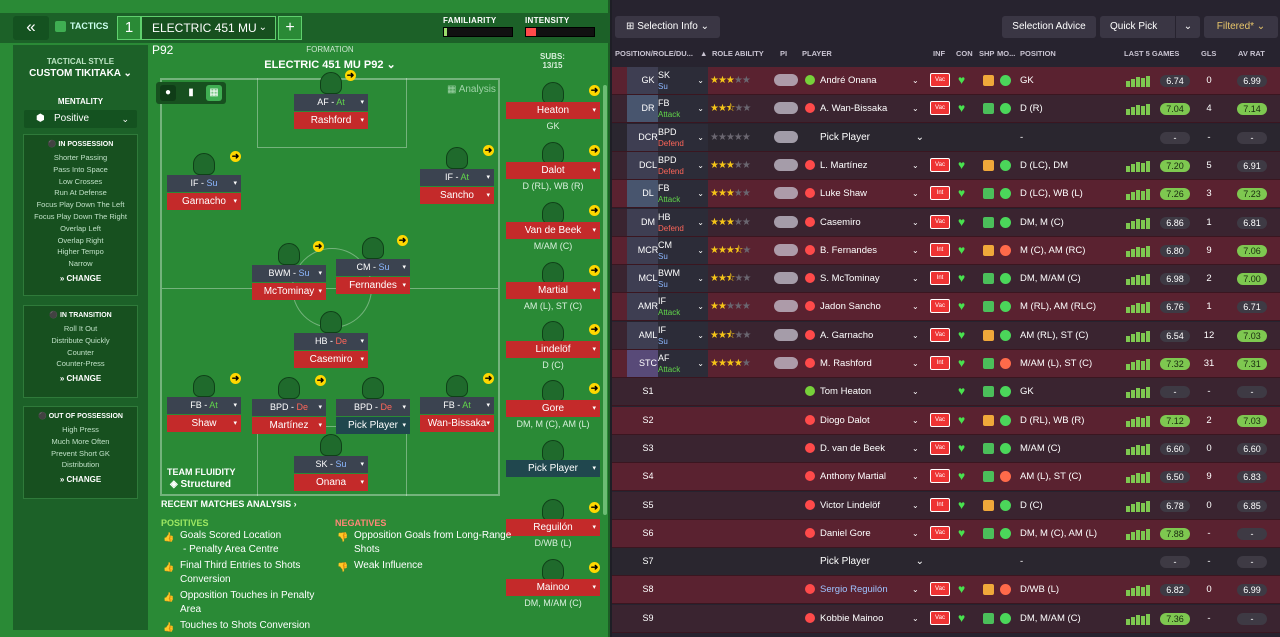  What do you see at coordinates (1150, 27) in the screenshot?
I see `quick-pick-button: Quick Pick ⌄` at bounding box center [1150, 27].